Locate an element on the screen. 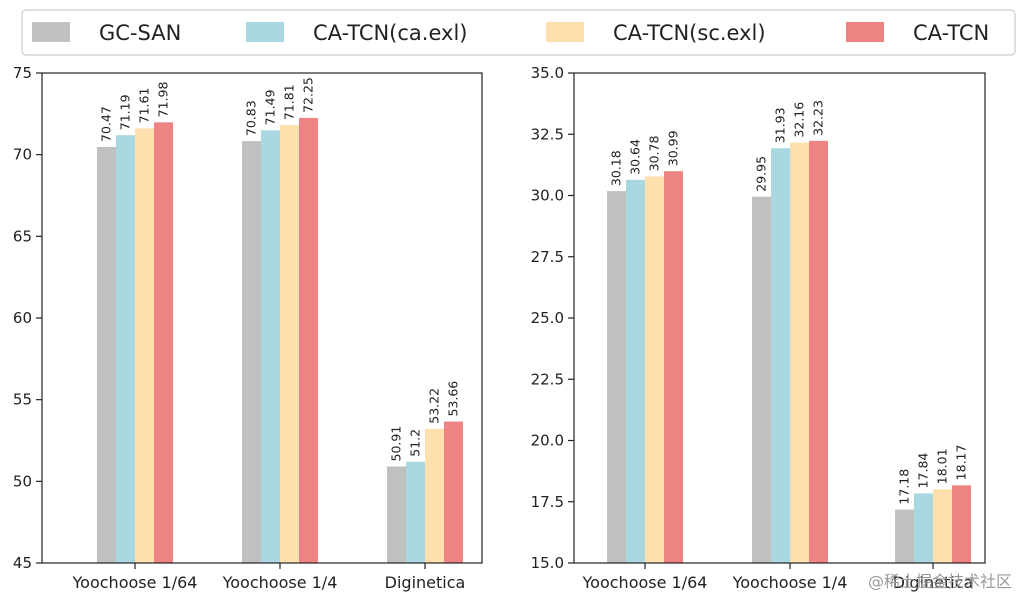 This screenshot has width=1024, height=616. left-bar-ca-tcn-diginetica is located at coordinates (453, 492).